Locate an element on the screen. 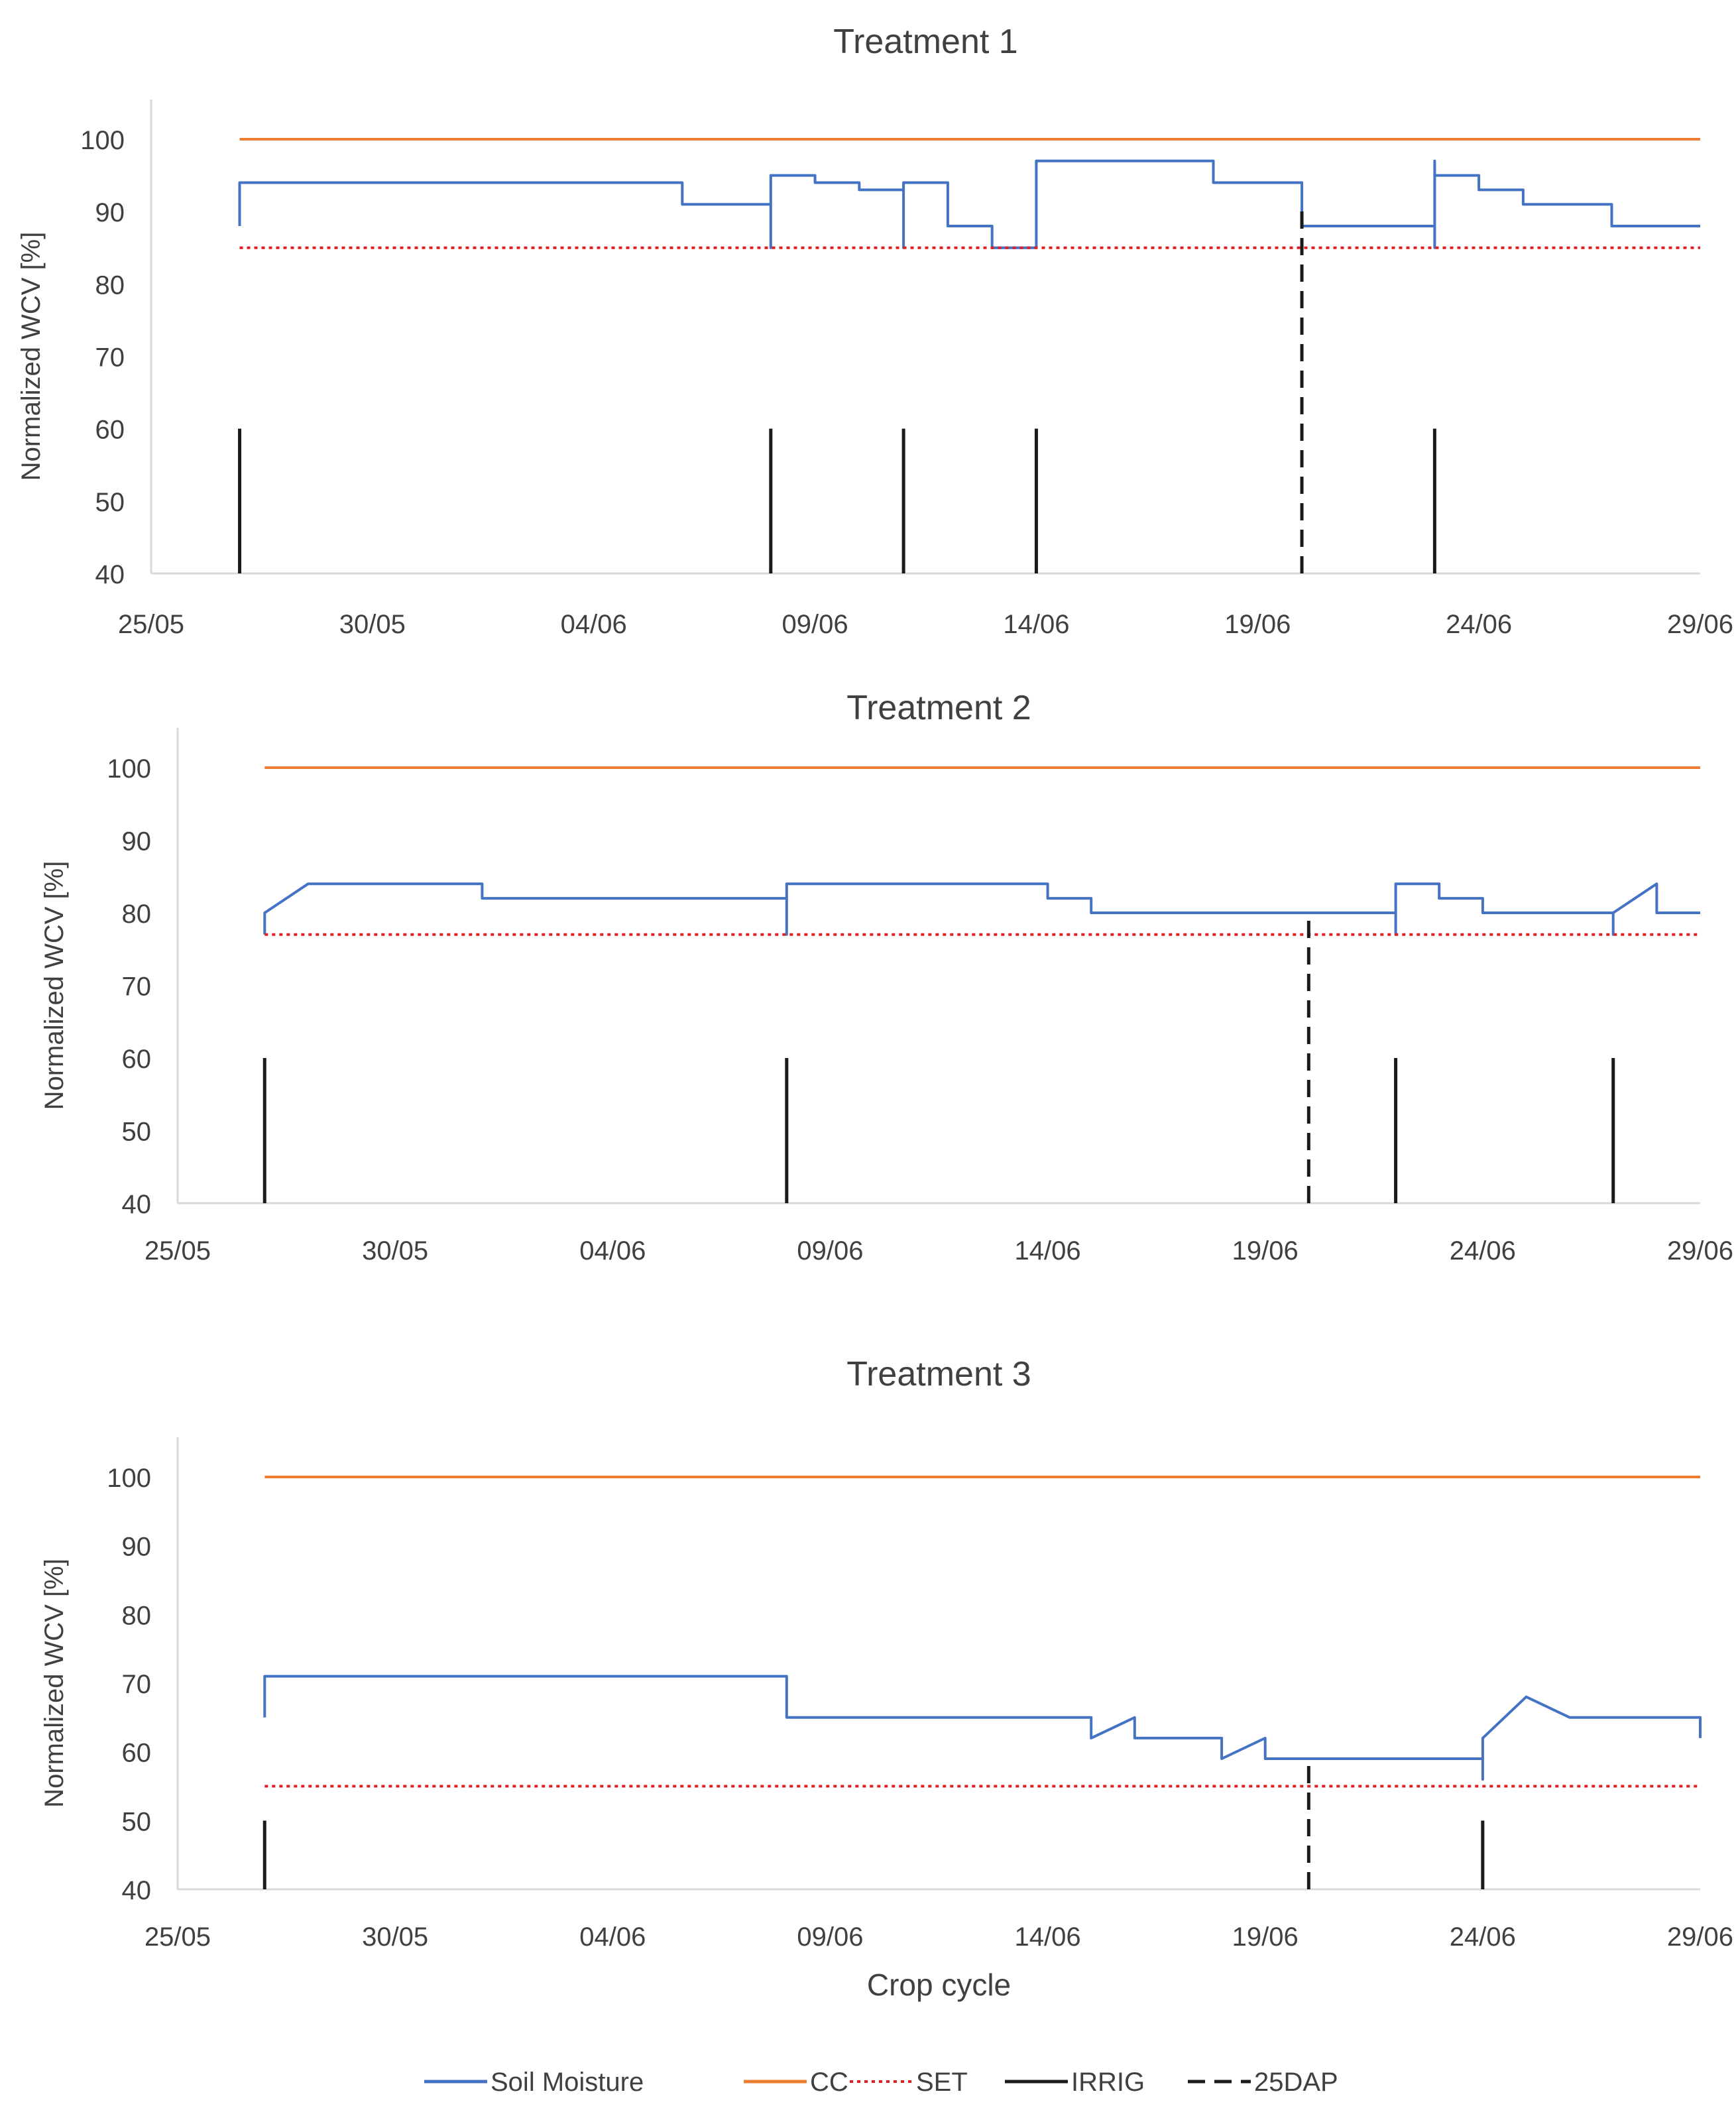 The image size is (1736, 2120). chart-title: Treatment 1 is located at coordinates (925, 42).